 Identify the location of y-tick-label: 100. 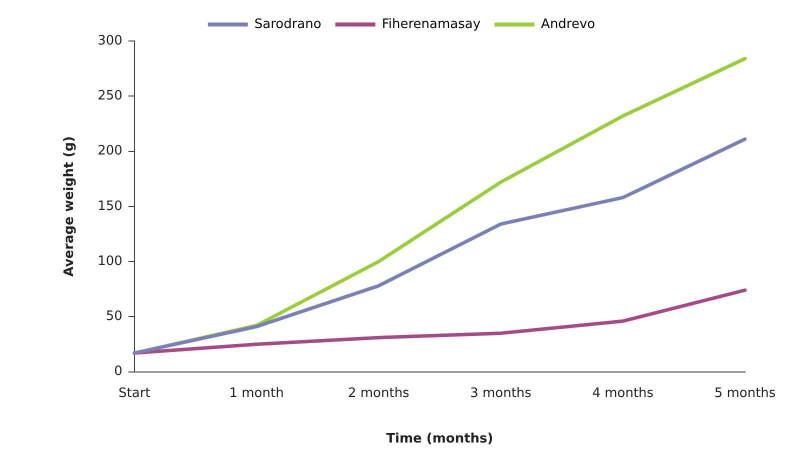
(110, 261).